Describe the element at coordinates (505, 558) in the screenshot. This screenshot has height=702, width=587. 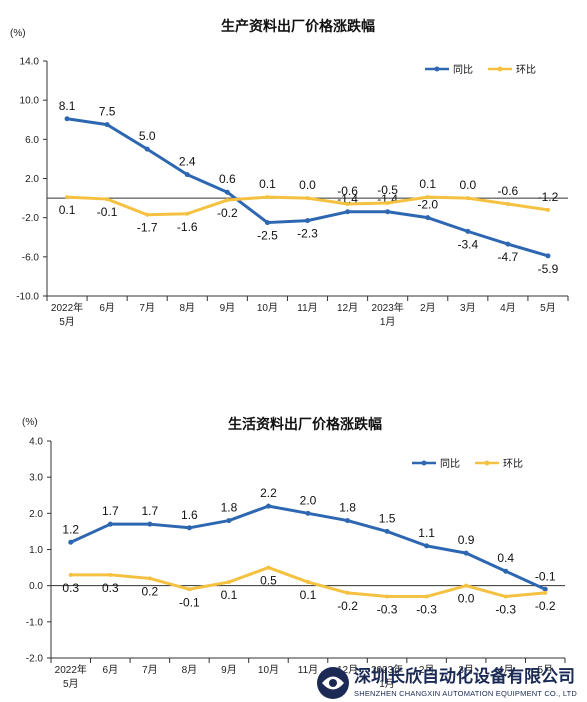
I see `data-label: 0.4` at that location.